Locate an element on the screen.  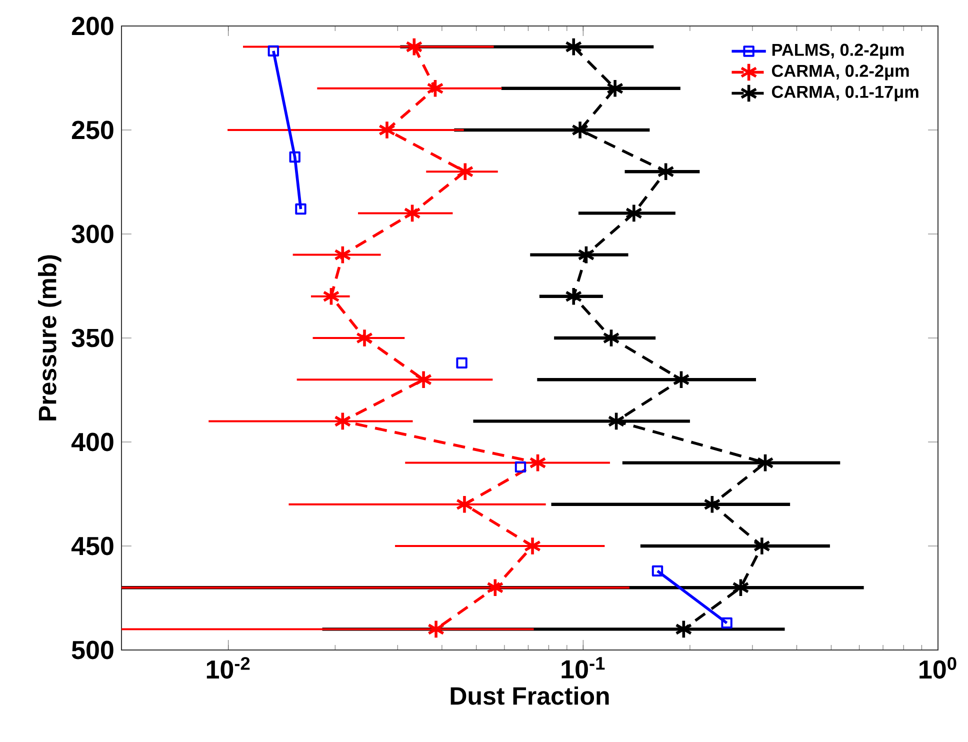
legend-label: PALMS, 0.2-2μm is located at coordinates (838, 52).